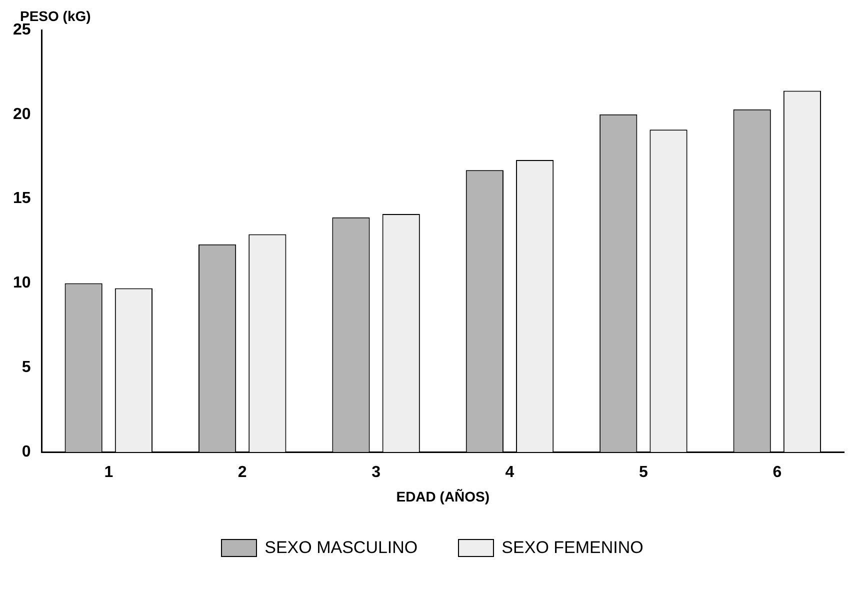 This screenshot has height=590, width=864. I want to click on y-tick-label: 25, so click(22, 29).